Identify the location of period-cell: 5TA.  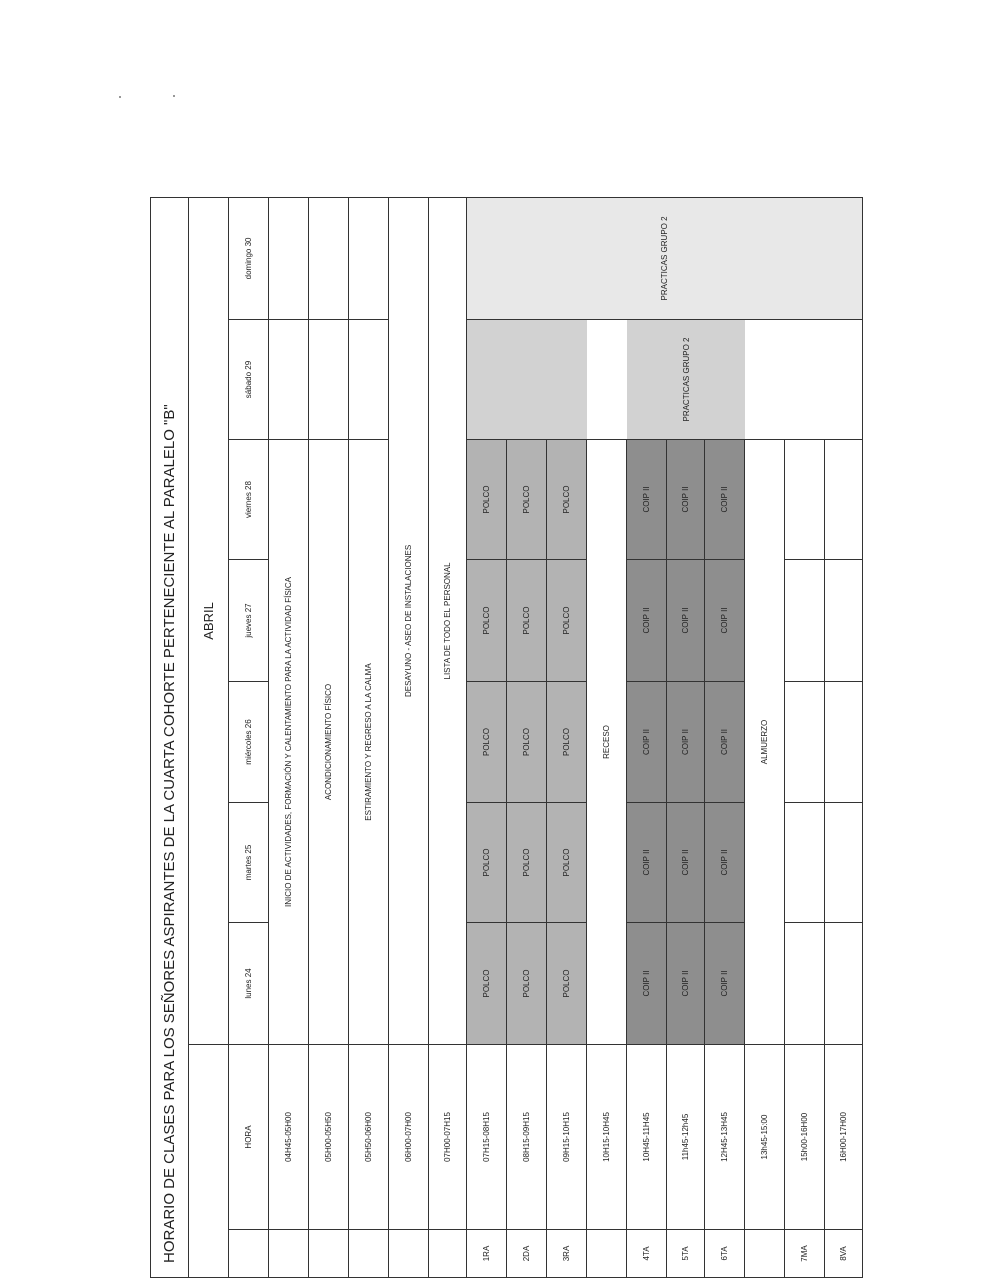
(685, 1253).